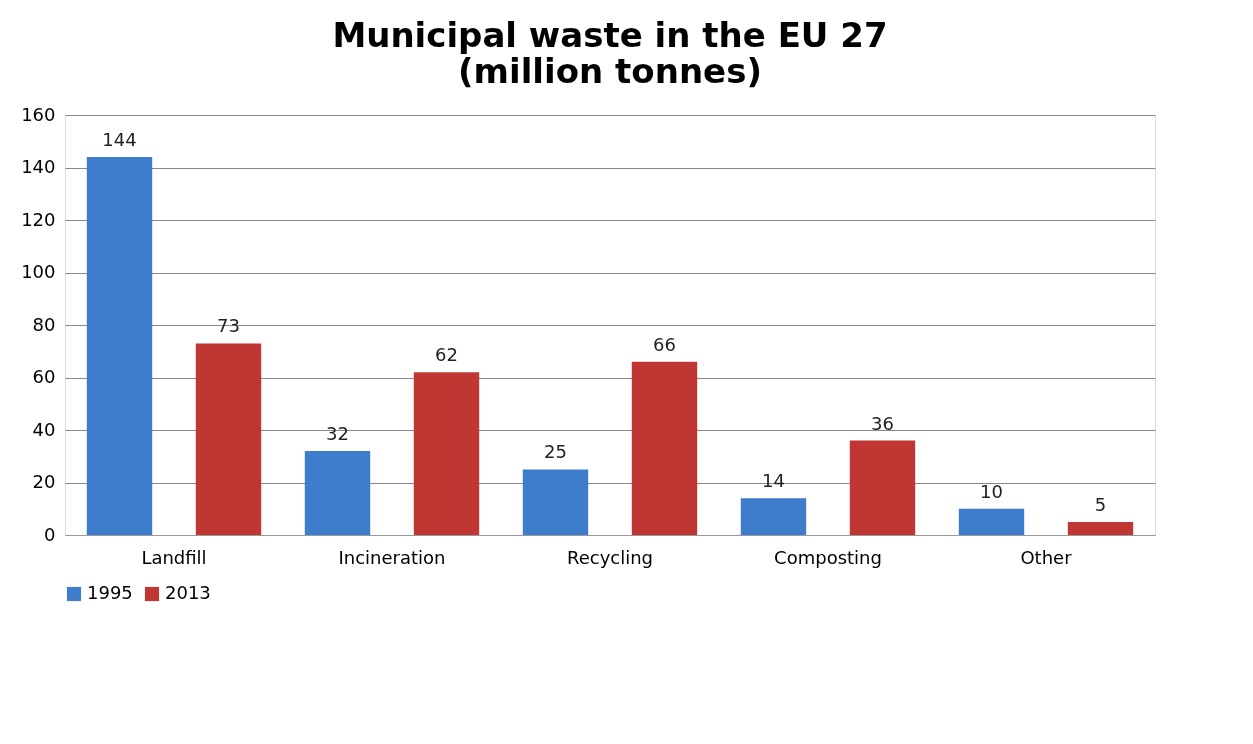 This screenshot has width=1253, height=744. I want to click on data-label: 36, so click(882, 423).